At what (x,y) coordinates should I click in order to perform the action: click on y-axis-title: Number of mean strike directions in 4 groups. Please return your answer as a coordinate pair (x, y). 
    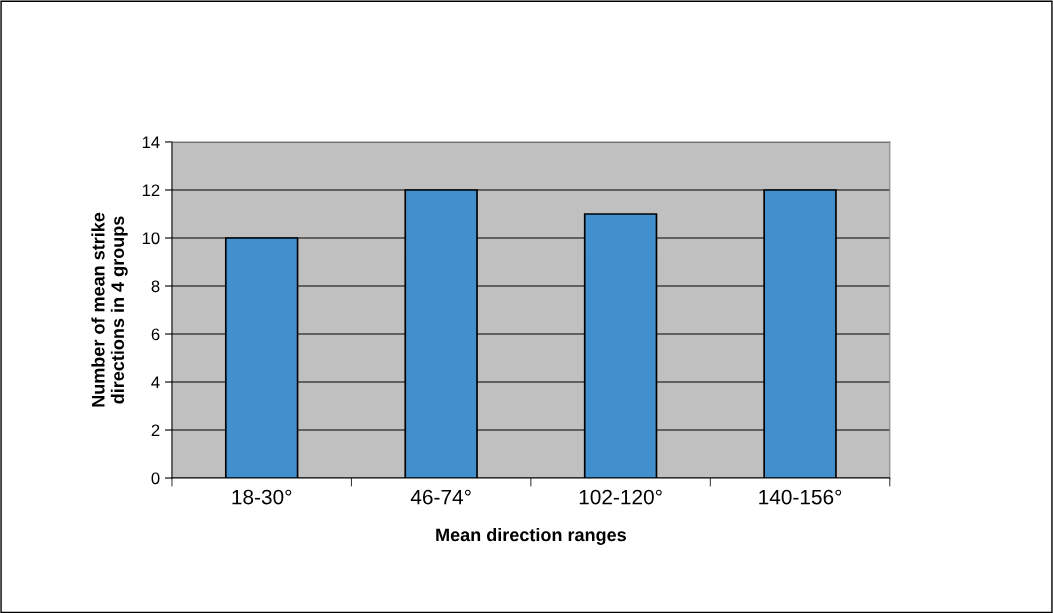
    Looking at the image, I should click on (109, 309).